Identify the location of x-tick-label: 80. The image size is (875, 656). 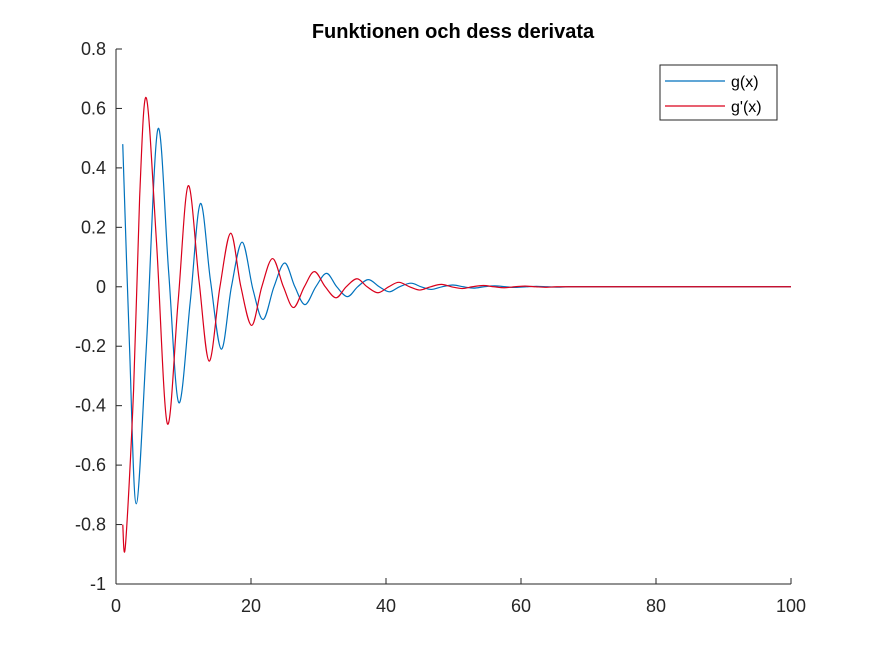
(656, 606).